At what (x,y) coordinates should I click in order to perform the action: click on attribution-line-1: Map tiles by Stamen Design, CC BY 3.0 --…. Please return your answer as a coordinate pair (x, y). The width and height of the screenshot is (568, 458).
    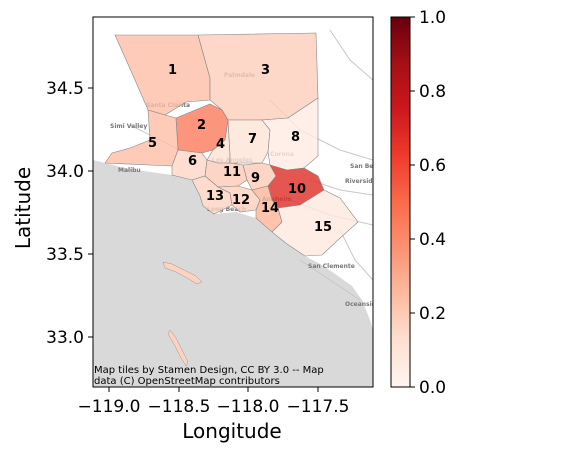
    Looking at the image, I should click on (209, 370).